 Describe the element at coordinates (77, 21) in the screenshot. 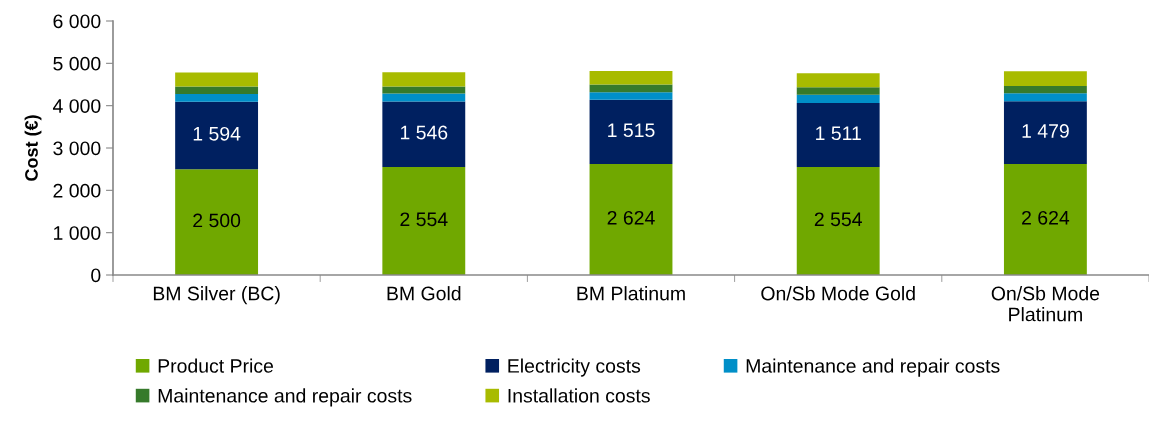

I see `y-tick-label: 6 000` at that location.